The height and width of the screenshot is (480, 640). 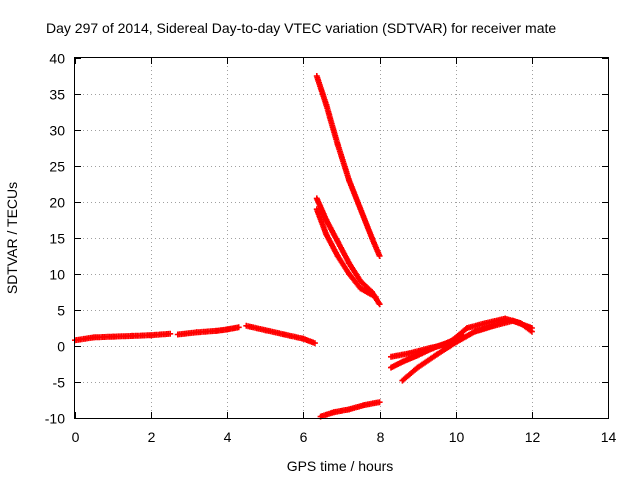 What do you see at coordinates (76, 437) in the screenshot?
I see `x-tick-label: 0` at bounding box center [76, 437].